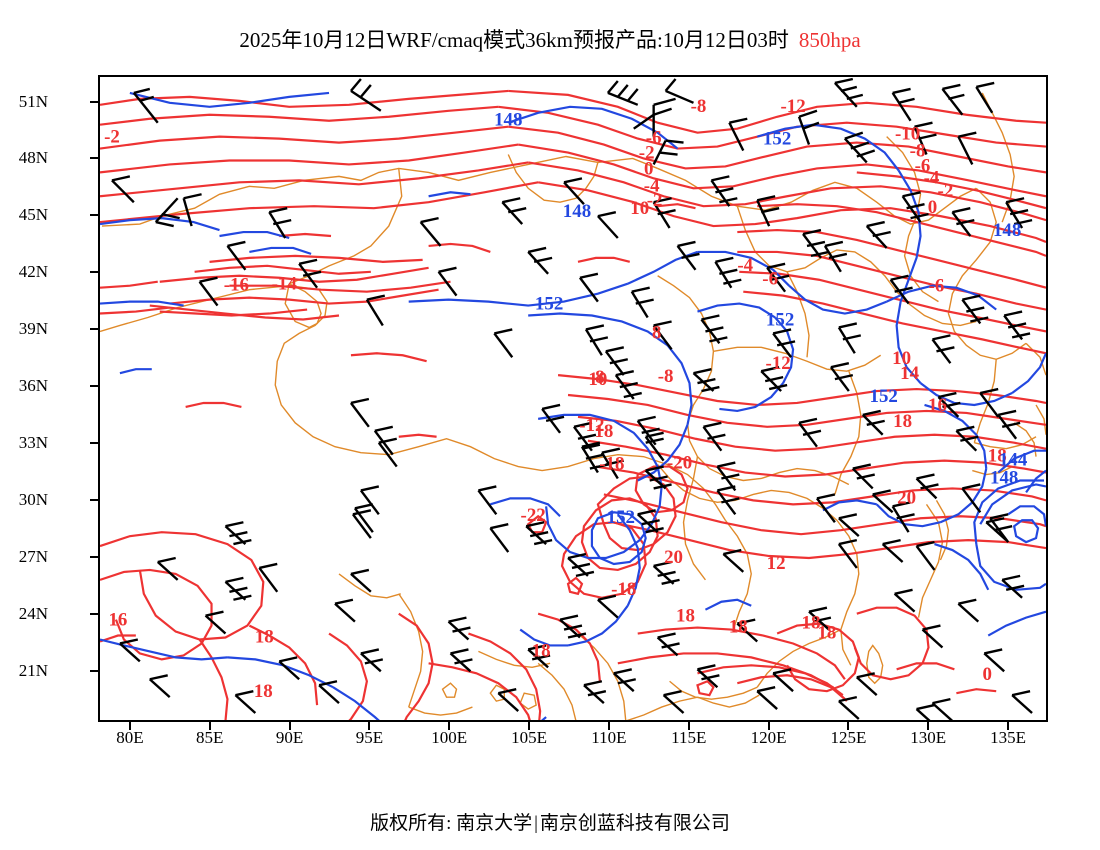  Describe the element at coordinates (656, 332) in the screenshot. I see `contour-label: 8` at that location.